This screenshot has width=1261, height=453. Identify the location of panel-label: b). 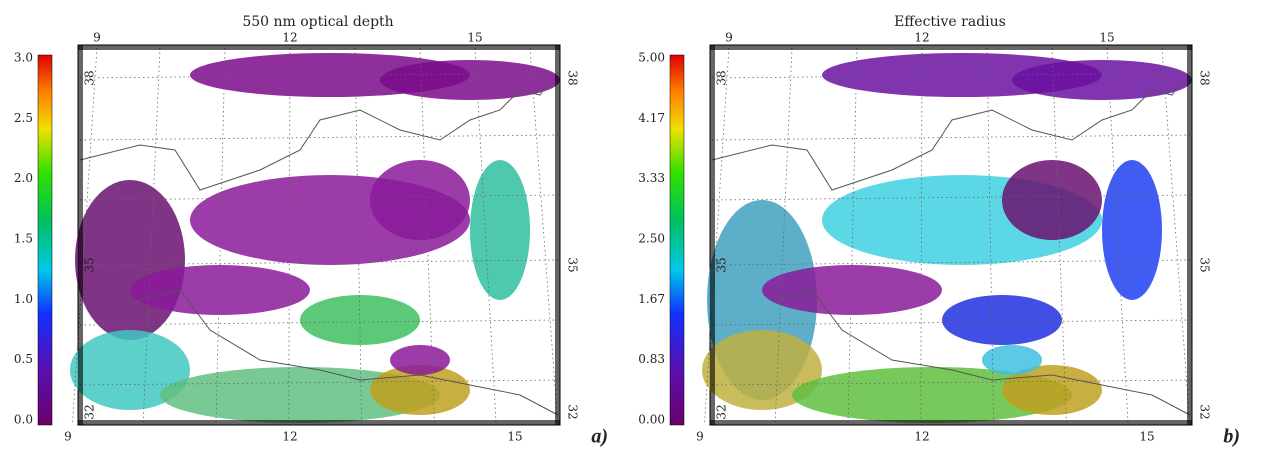
(1231, 437).